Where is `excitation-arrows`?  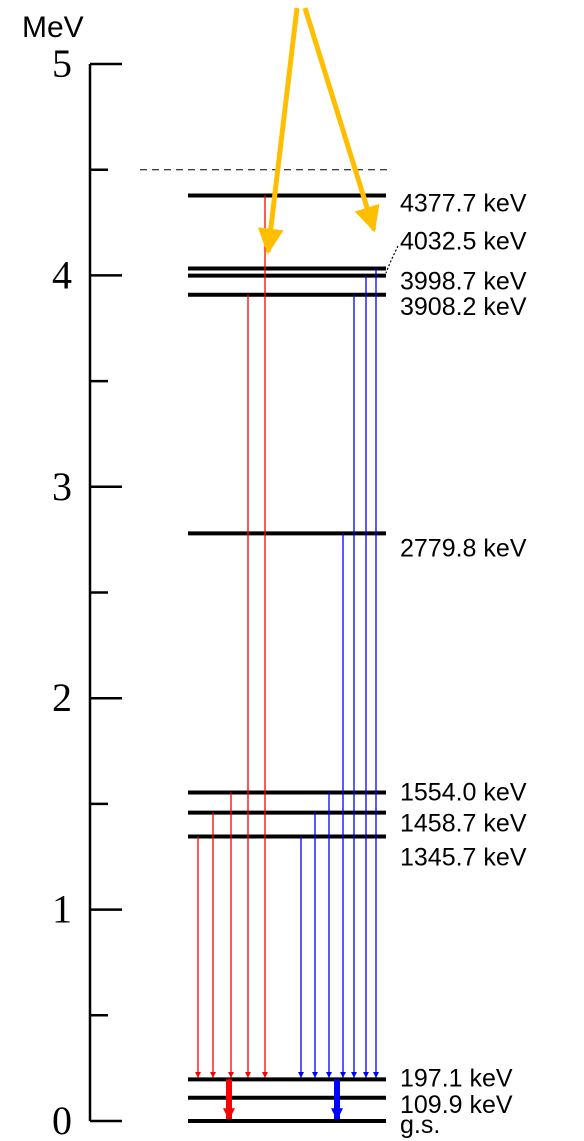 excitation-arrows is located at coordinates (318, 131).